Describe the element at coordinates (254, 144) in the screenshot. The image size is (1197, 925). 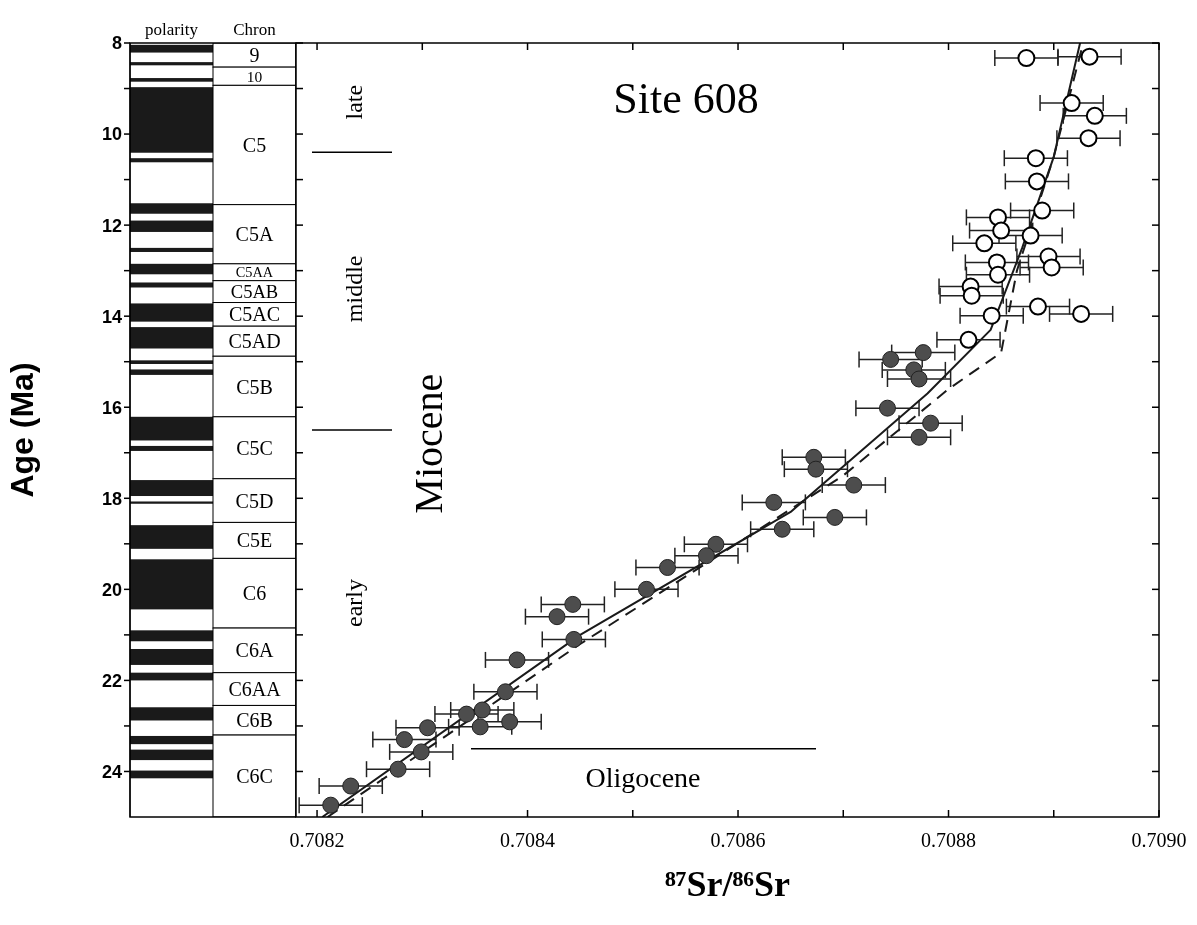
I see `series-label: C5` at that location.